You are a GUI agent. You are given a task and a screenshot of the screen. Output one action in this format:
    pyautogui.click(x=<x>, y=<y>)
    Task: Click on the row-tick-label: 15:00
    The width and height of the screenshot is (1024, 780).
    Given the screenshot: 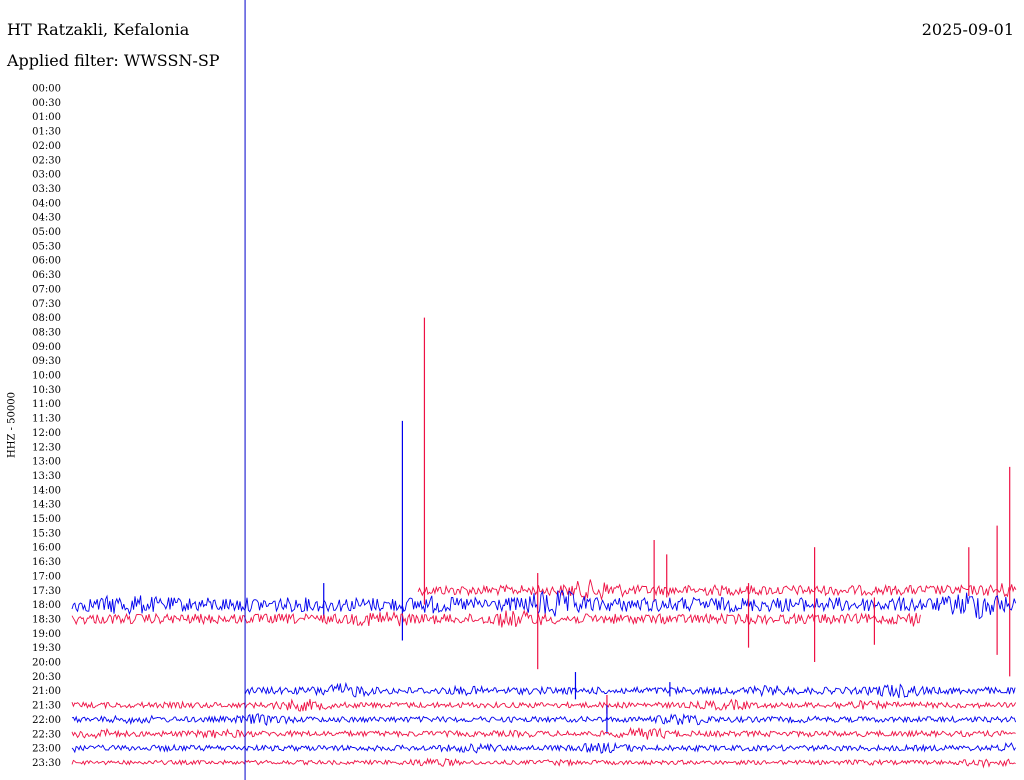 What is the action you would take?
    pyautogui.click(x=46, y=519)
    